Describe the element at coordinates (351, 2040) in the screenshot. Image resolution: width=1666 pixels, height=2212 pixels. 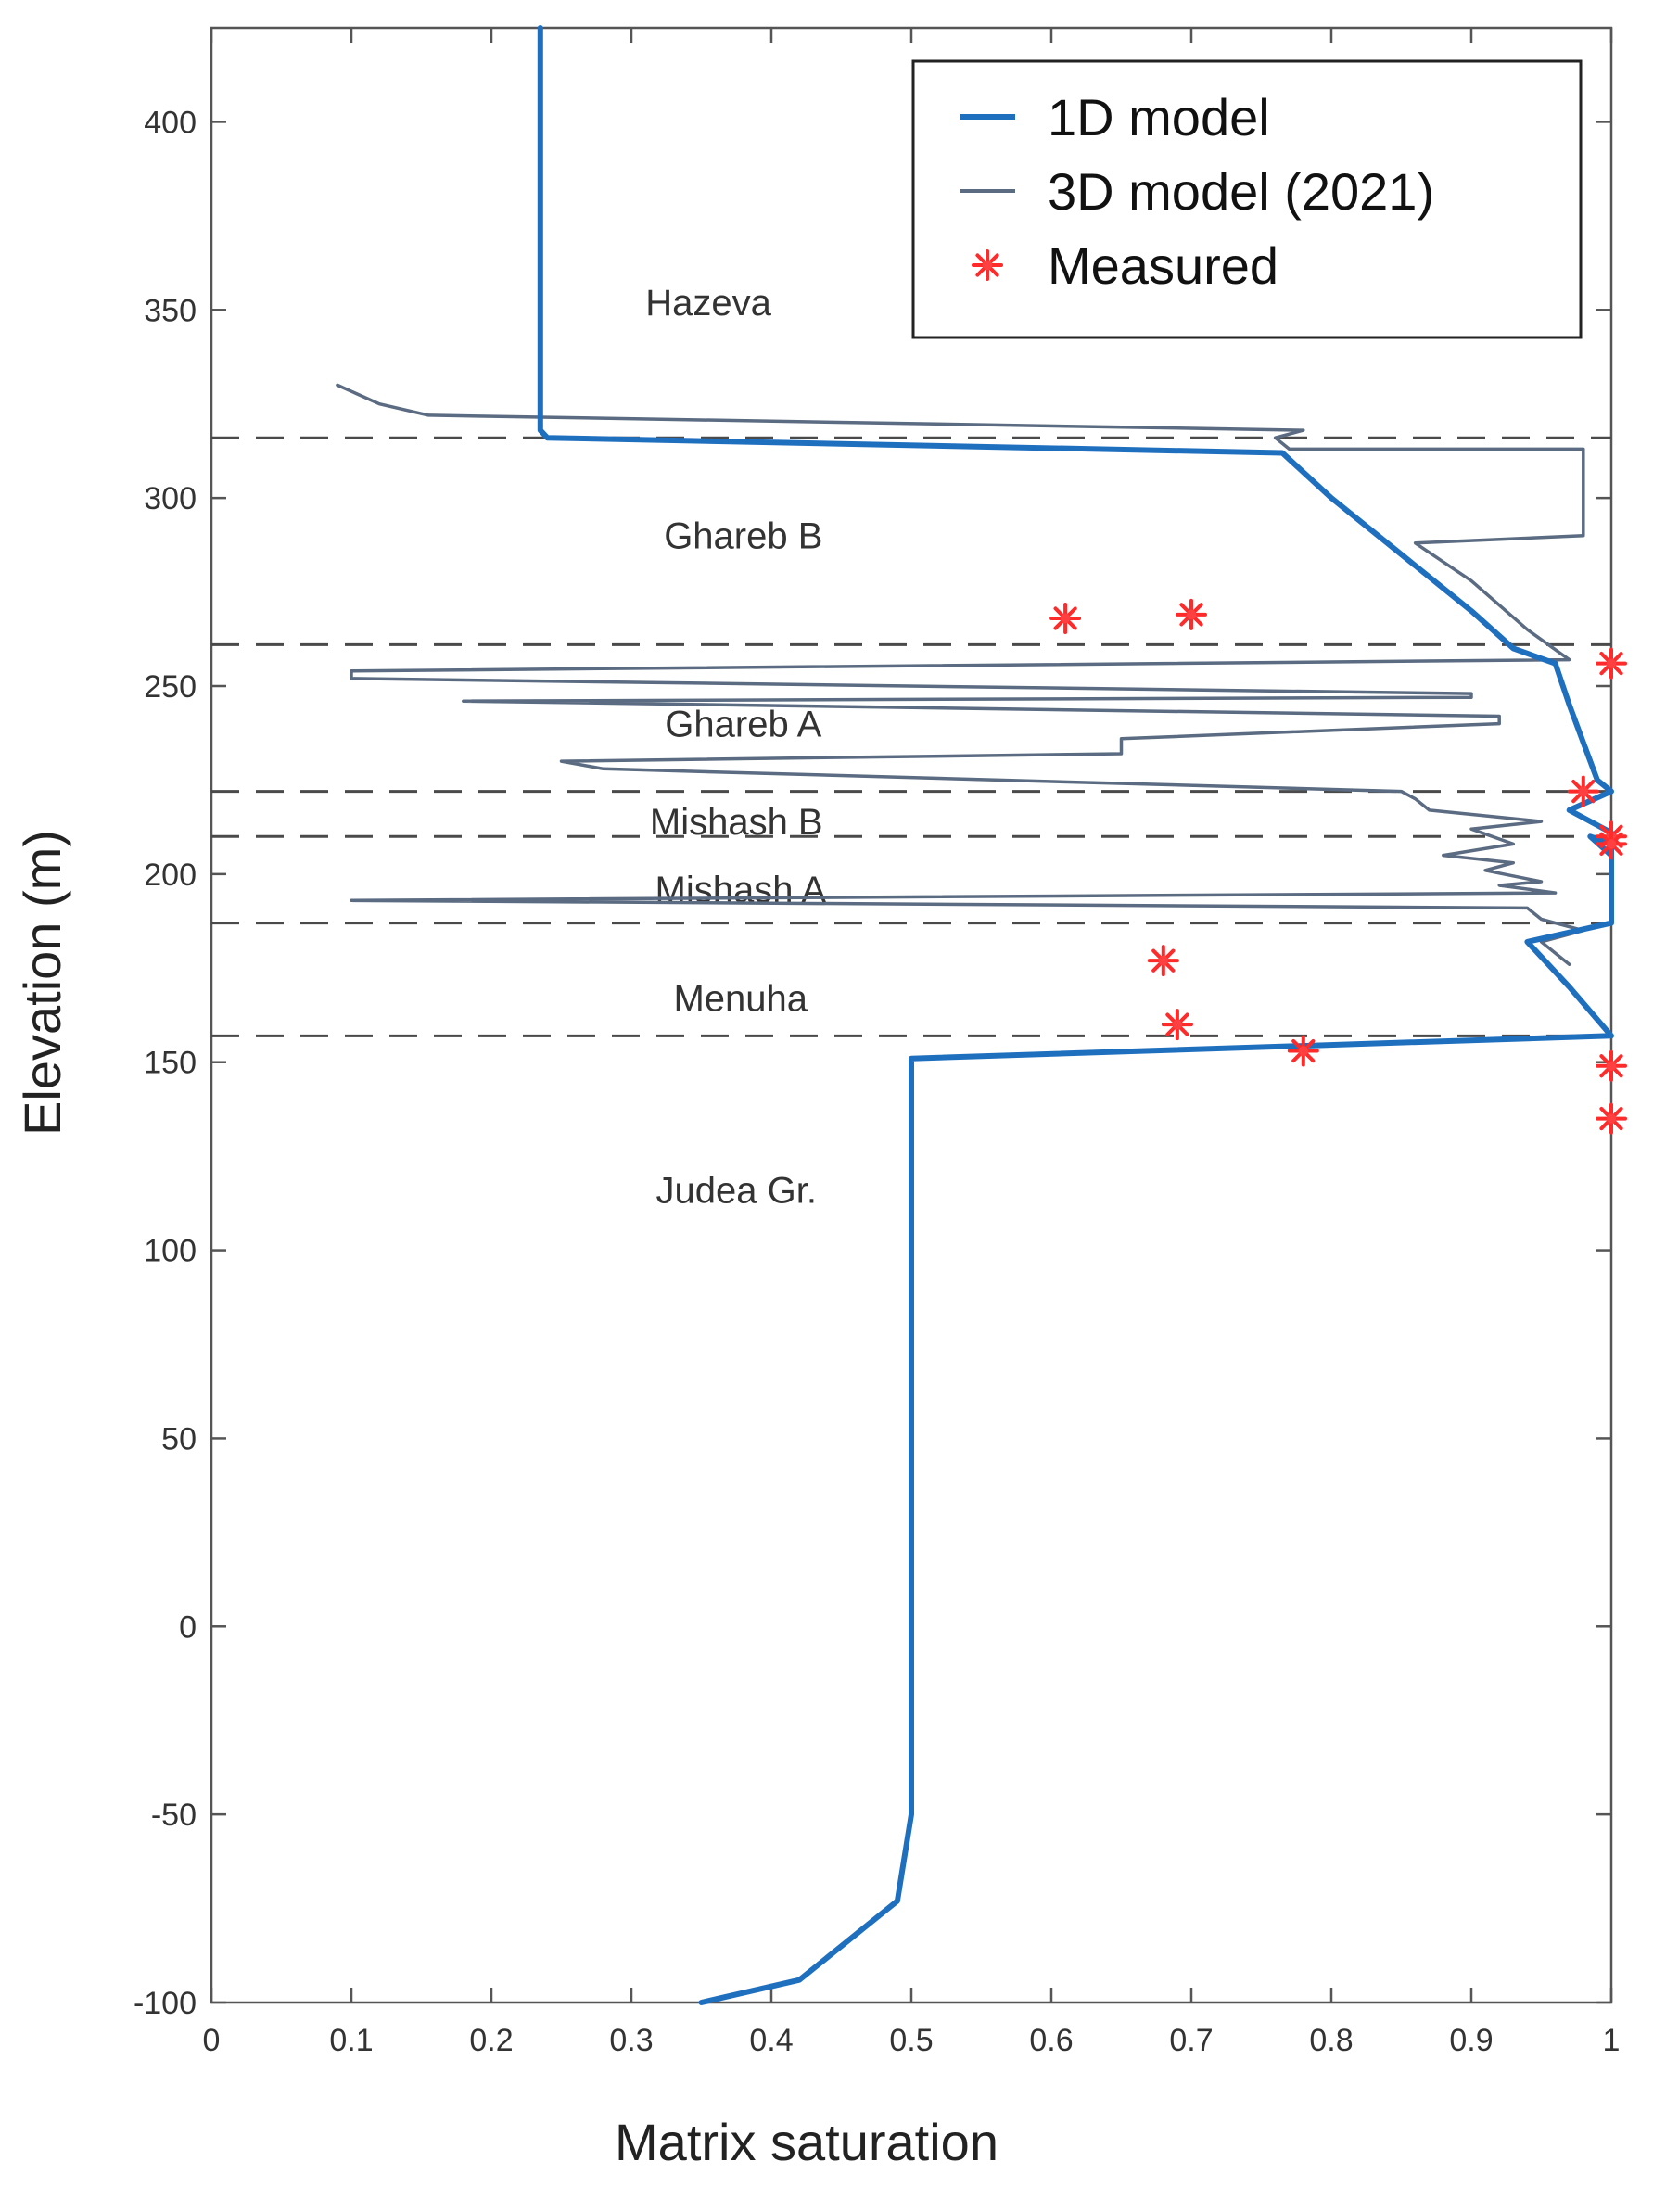
I see `x-tick-label: 0.1` at that location.